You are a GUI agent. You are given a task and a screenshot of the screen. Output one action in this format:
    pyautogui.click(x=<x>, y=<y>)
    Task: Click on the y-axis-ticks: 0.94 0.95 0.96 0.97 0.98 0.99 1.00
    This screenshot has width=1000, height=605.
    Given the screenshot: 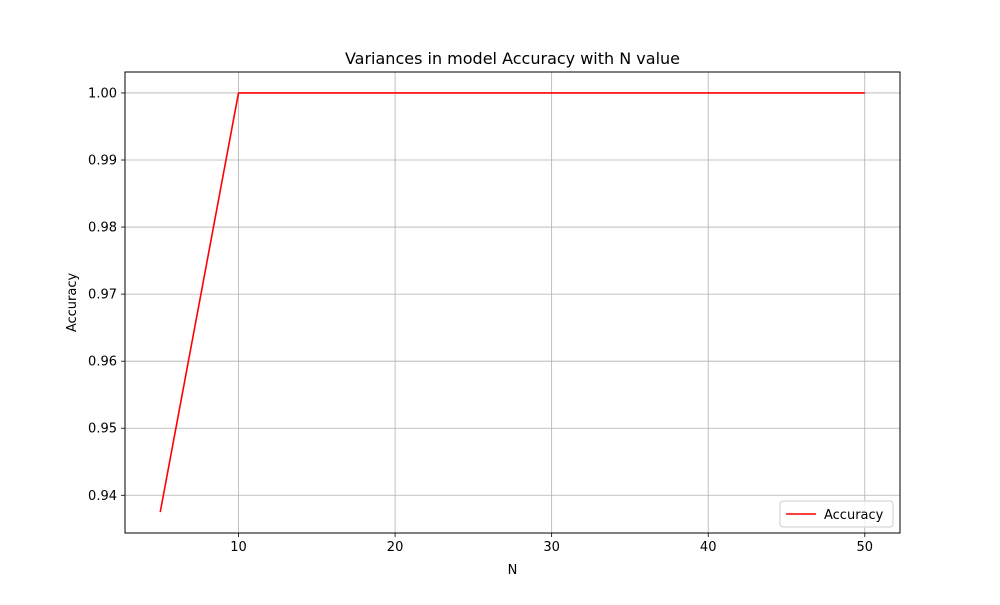 What is the action you would take?
    pyautogui.click(x=106, y=295)
    